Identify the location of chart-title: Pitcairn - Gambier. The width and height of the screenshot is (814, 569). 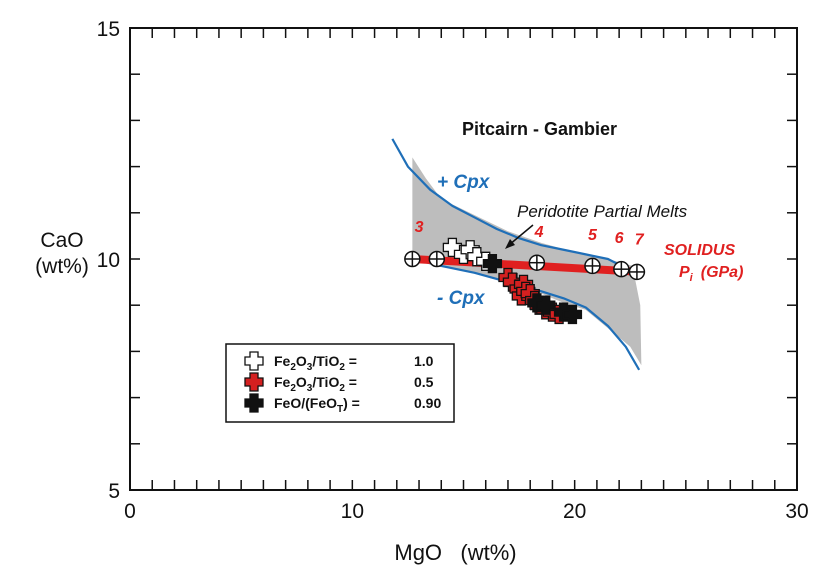
(539, 129).